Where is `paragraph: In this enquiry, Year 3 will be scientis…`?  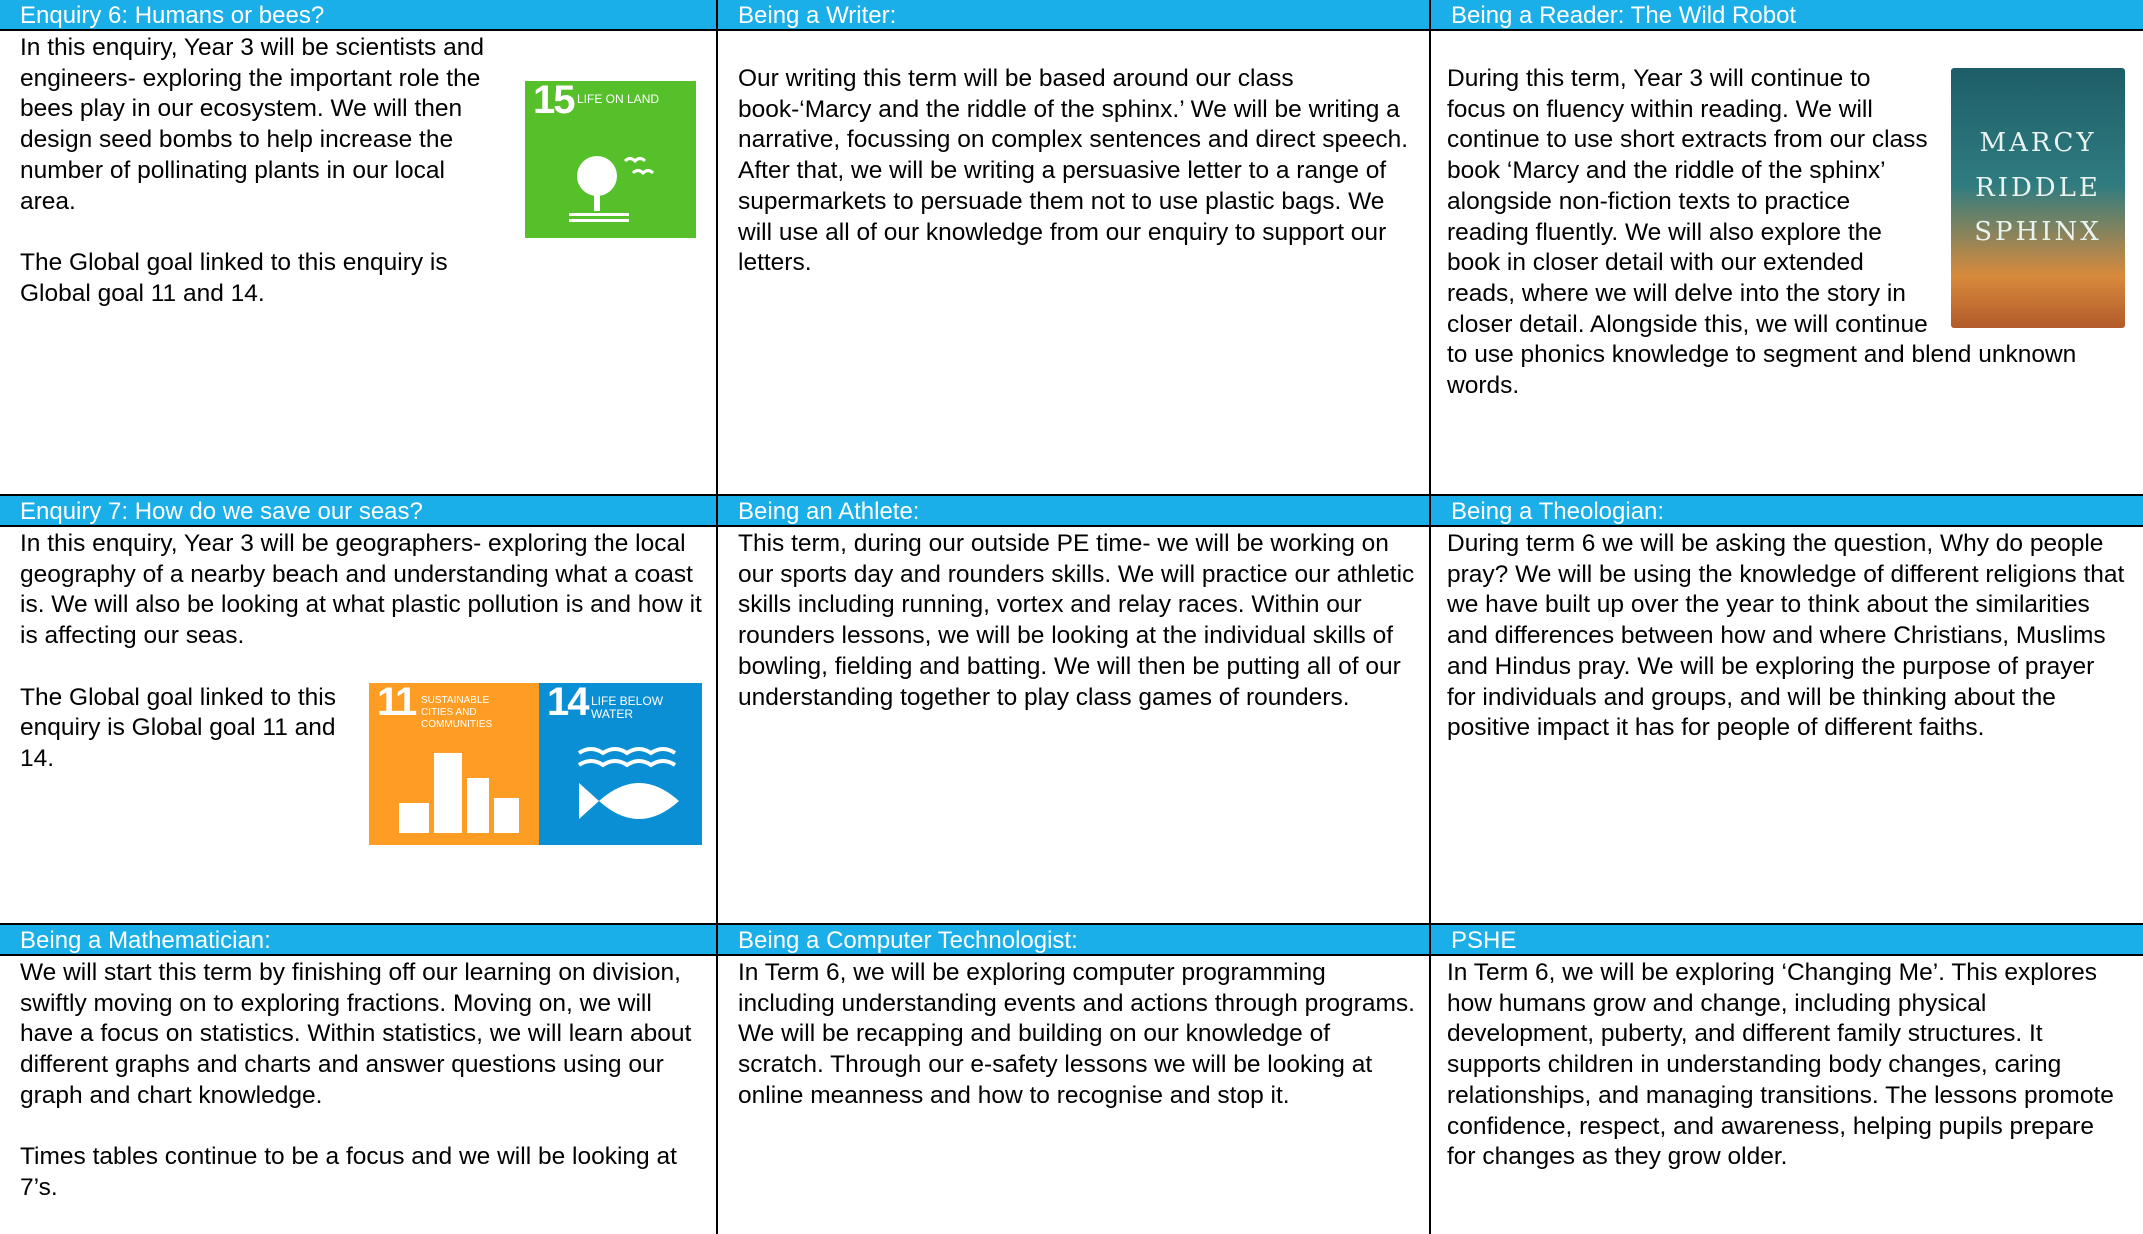 paragraph: In this enquiry, Year 3 will be scientis… is located at coordinates (252, 124).